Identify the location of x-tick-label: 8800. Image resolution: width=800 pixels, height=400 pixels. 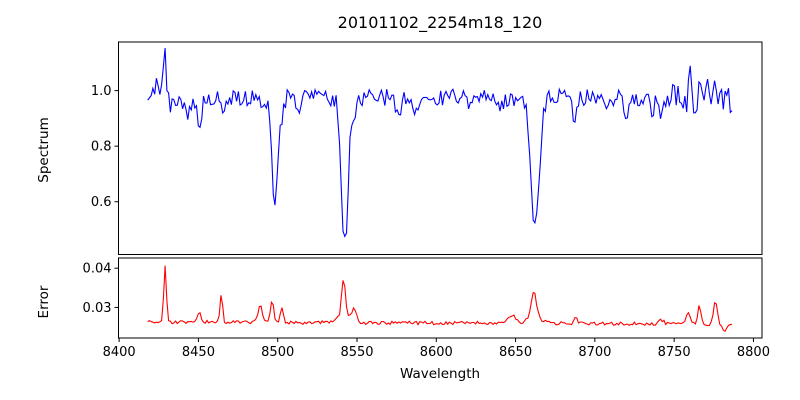
(753, 352).